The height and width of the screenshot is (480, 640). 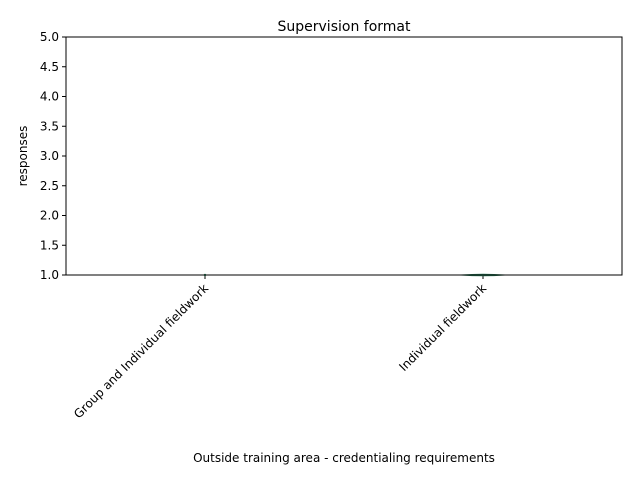 What do you see at coordinates (141, 351) in the screenshot?
I see `x-tick-label: Group and Individual fieldwork` at bounding box center [141, 351].